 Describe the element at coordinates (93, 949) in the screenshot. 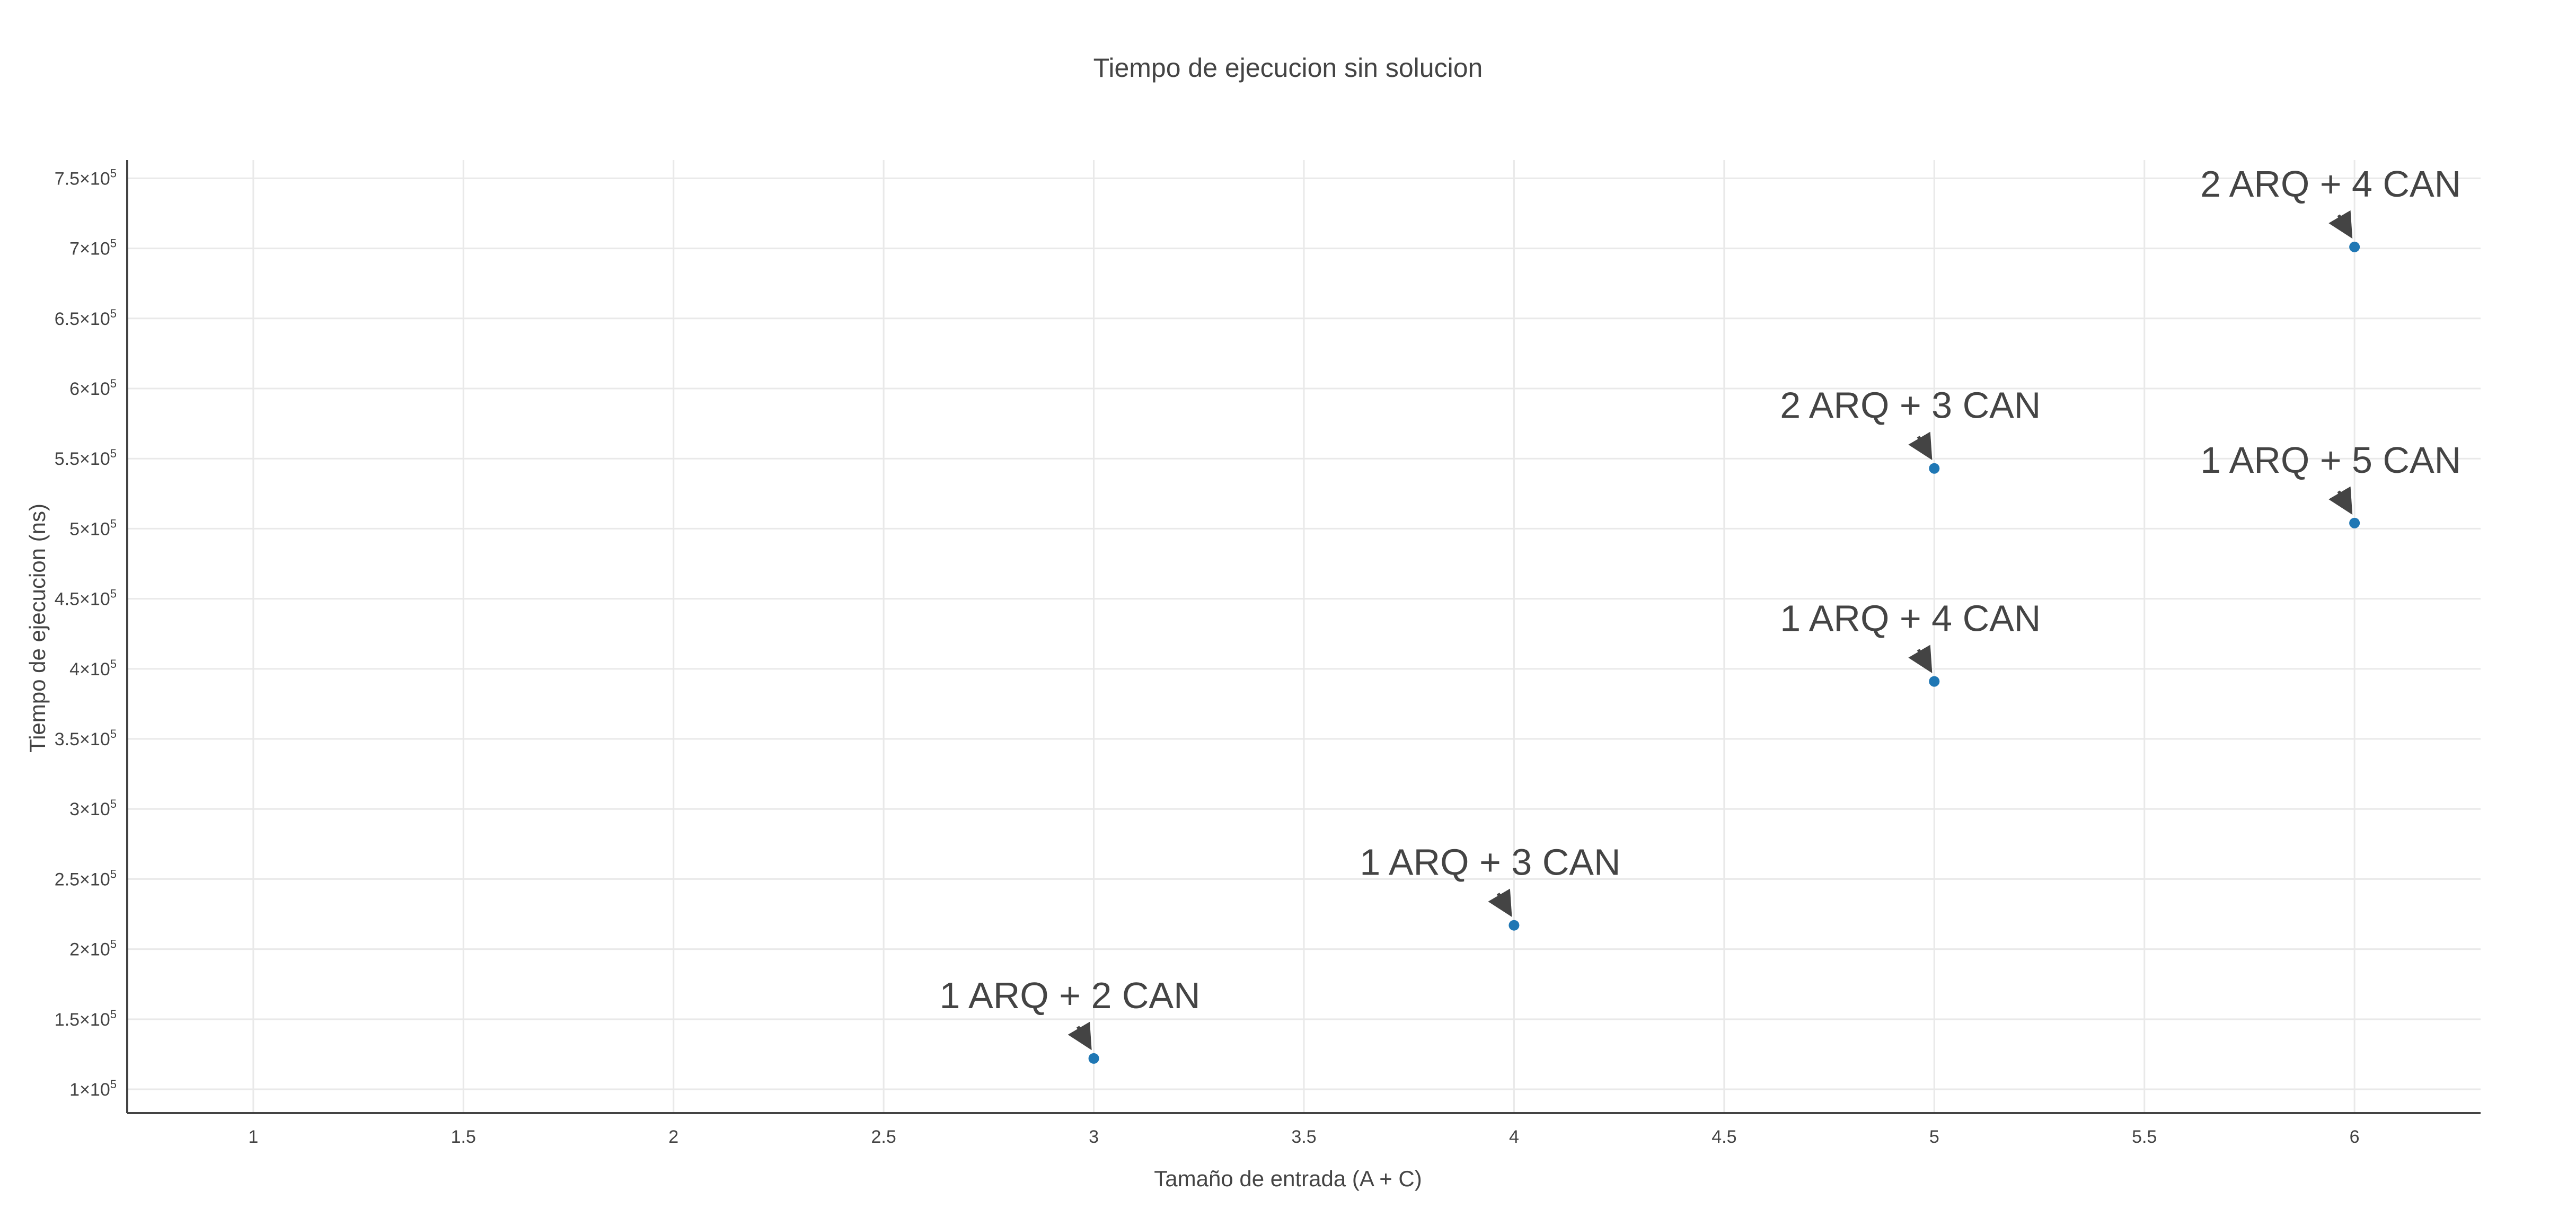

I see `y-tick-label: 2×10⁵` at that location.